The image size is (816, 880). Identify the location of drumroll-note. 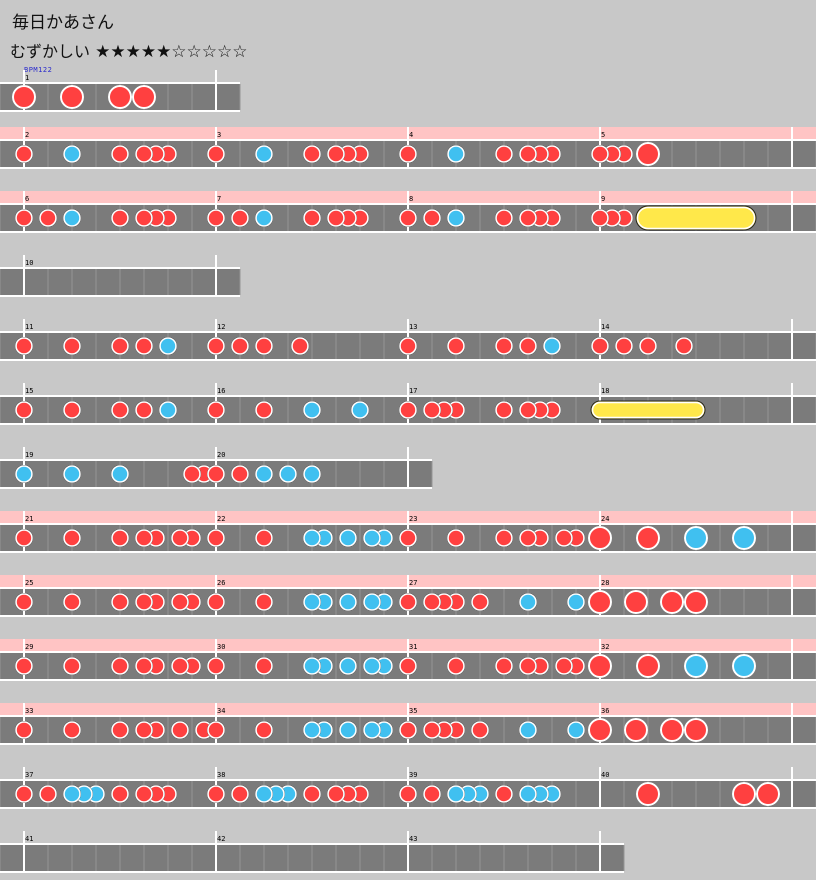
(648, 410).